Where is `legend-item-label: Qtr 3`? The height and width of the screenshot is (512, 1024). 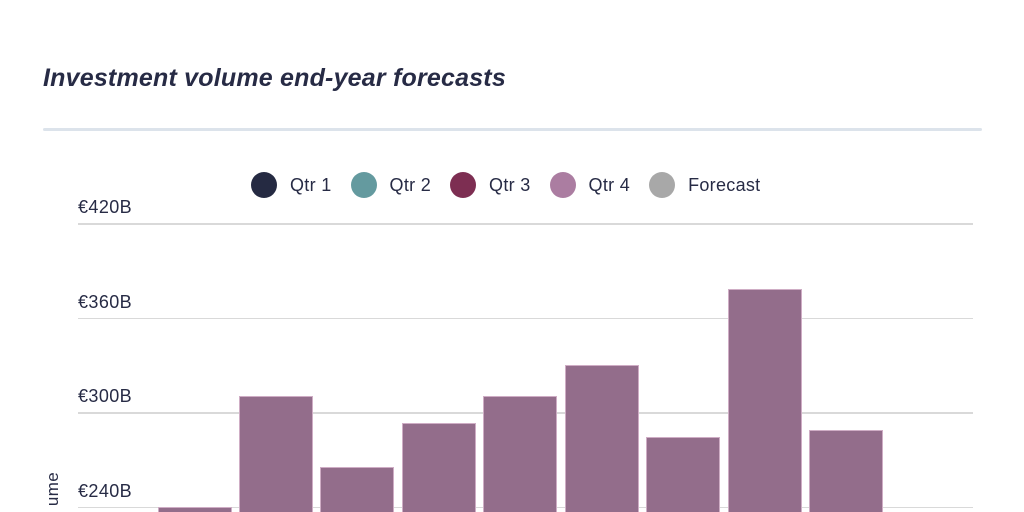 legend-item-label: Qtr 3 is located at coordinates (510, 184).